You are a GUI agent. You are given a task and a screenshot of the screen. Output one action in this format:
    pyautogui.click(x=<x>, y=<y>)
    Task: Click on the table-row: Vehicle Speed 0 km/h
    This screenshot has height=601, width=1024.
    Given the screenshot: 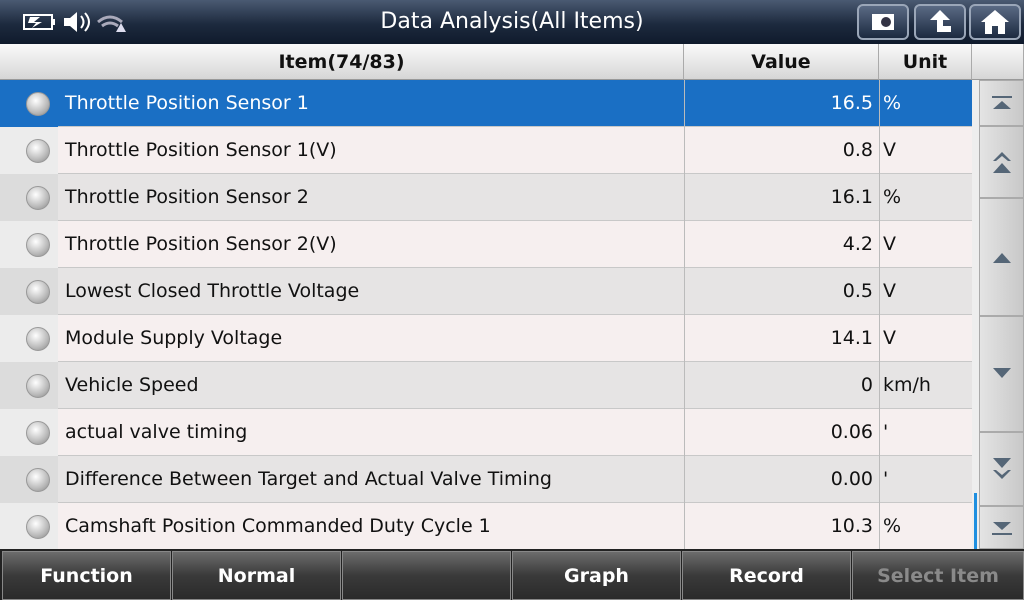 What is the action you would take?
    pyautogui.click(x=486, y=385)
    